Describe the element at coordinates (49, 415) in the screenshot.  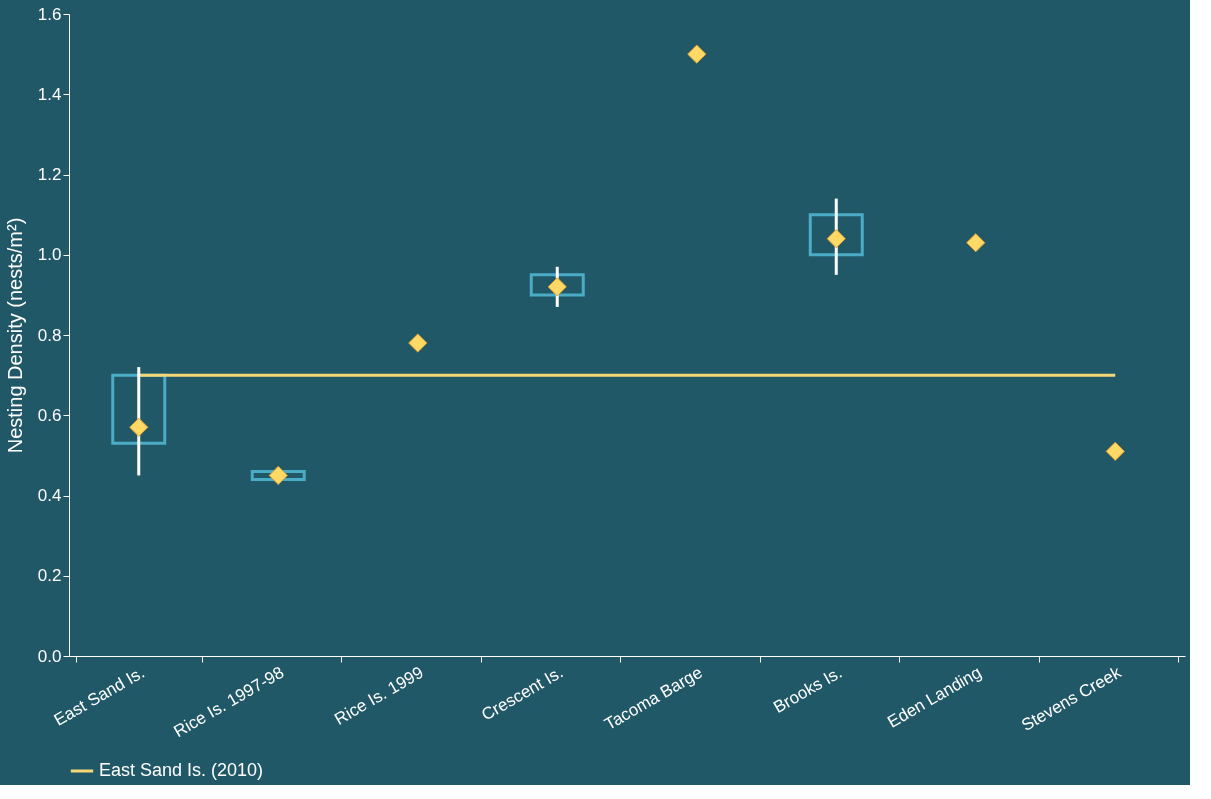
I see `y-tick-label: 0.6` at that location.